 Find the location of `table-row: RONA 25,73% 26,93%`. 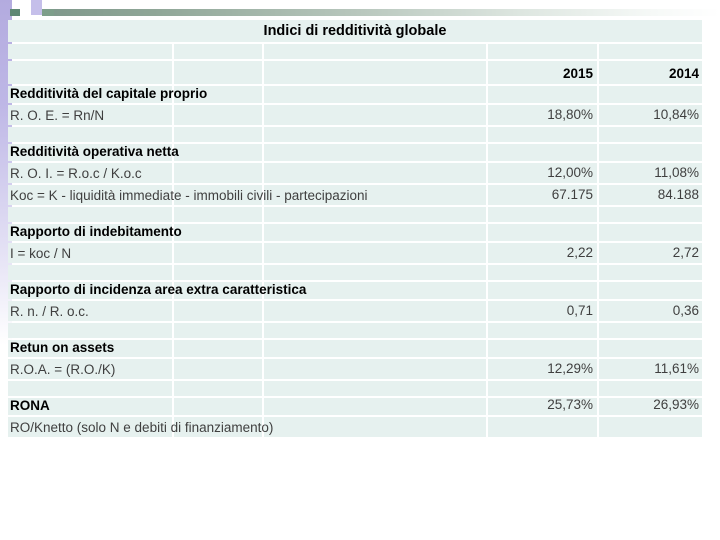

table-row: RONA 25,73% 26,93% is located at coordinates (355, 406).